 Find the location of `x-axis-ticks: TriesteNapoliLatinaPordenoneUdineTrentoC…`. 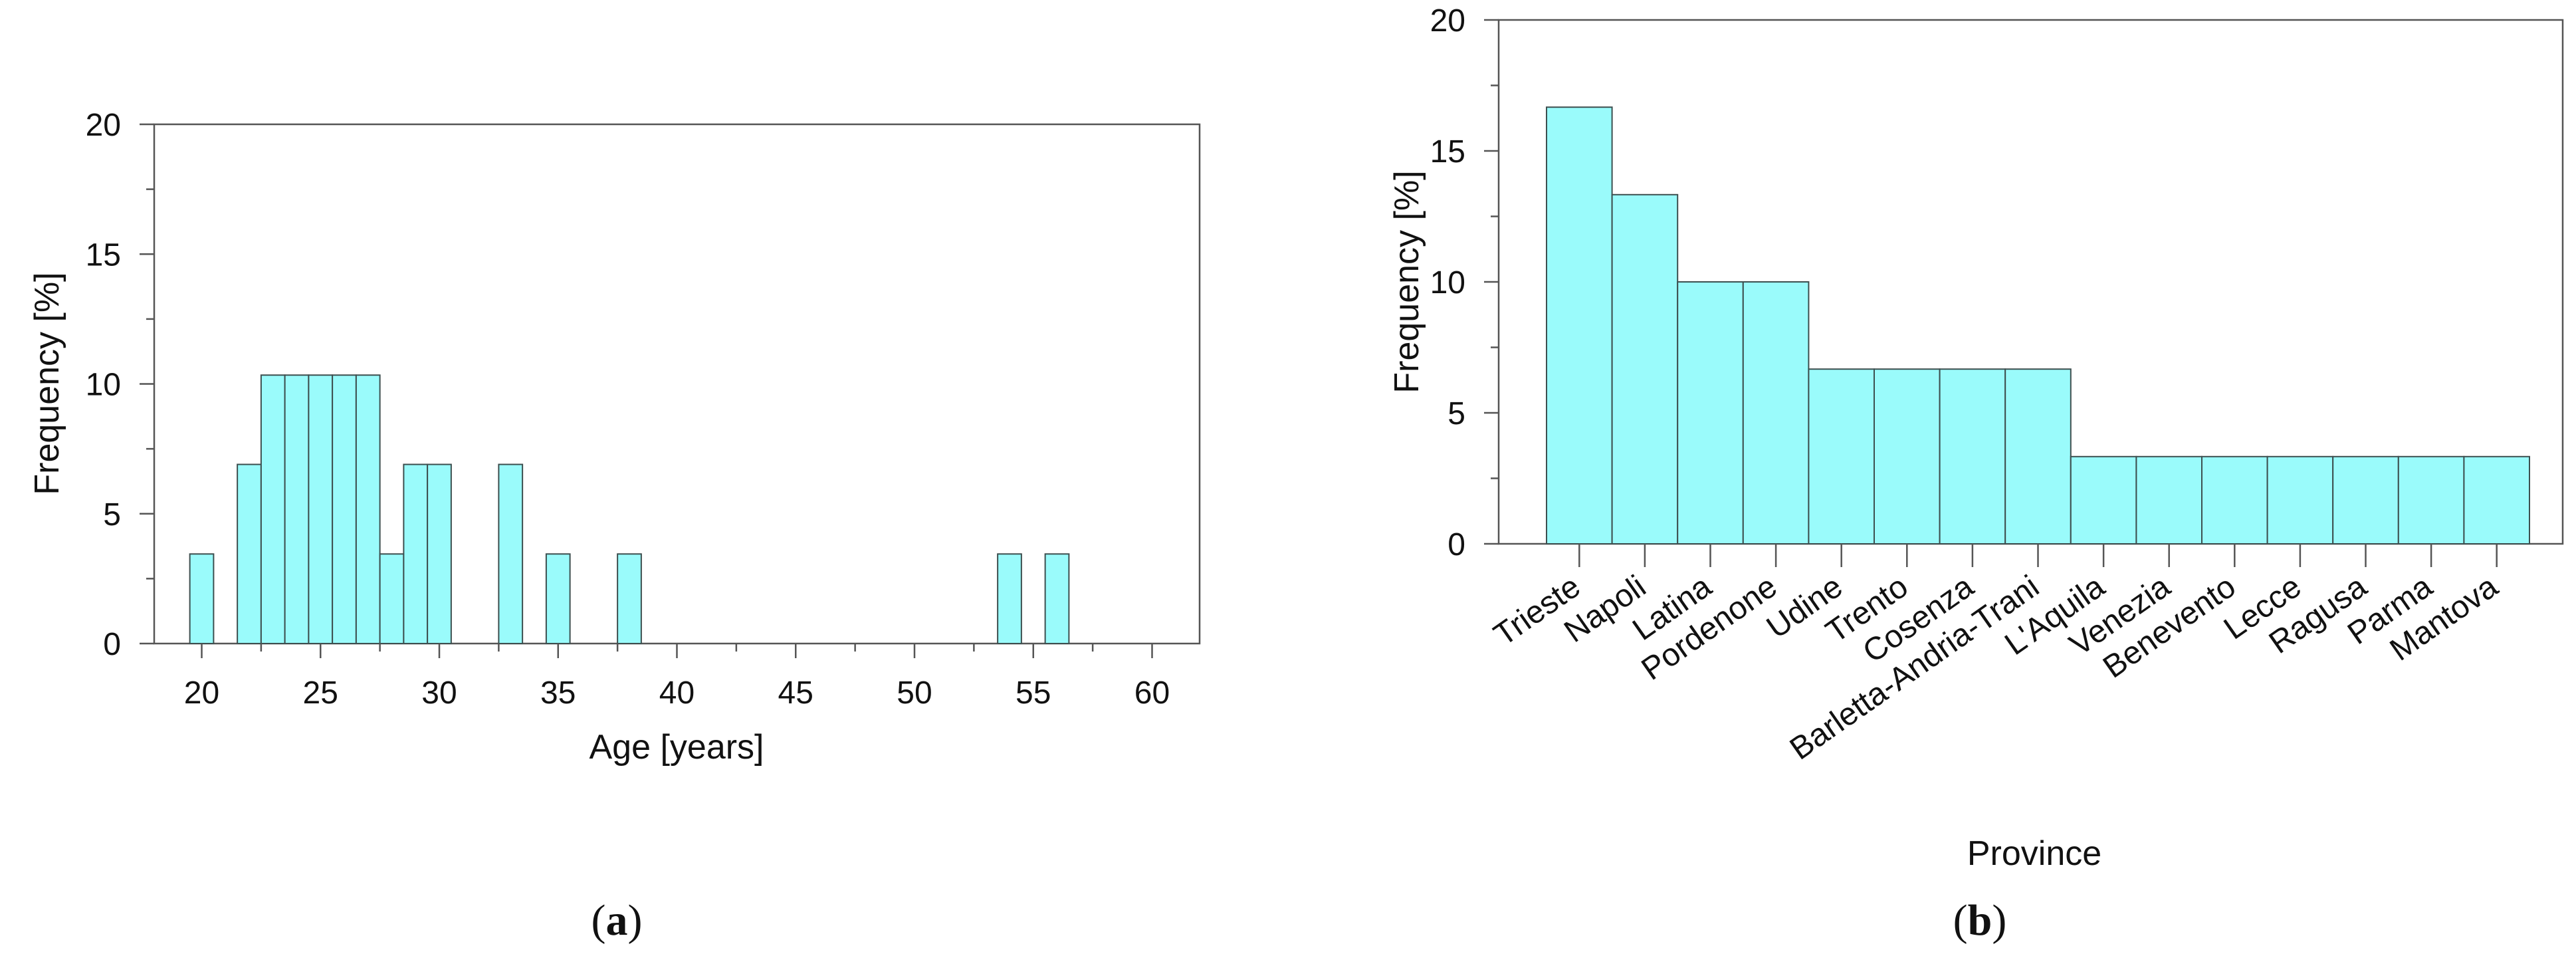

x-axis-ticks: TriesteNapoliLatinaPordenoneUdineTrentoC… is located at coordinates (1995, 655).